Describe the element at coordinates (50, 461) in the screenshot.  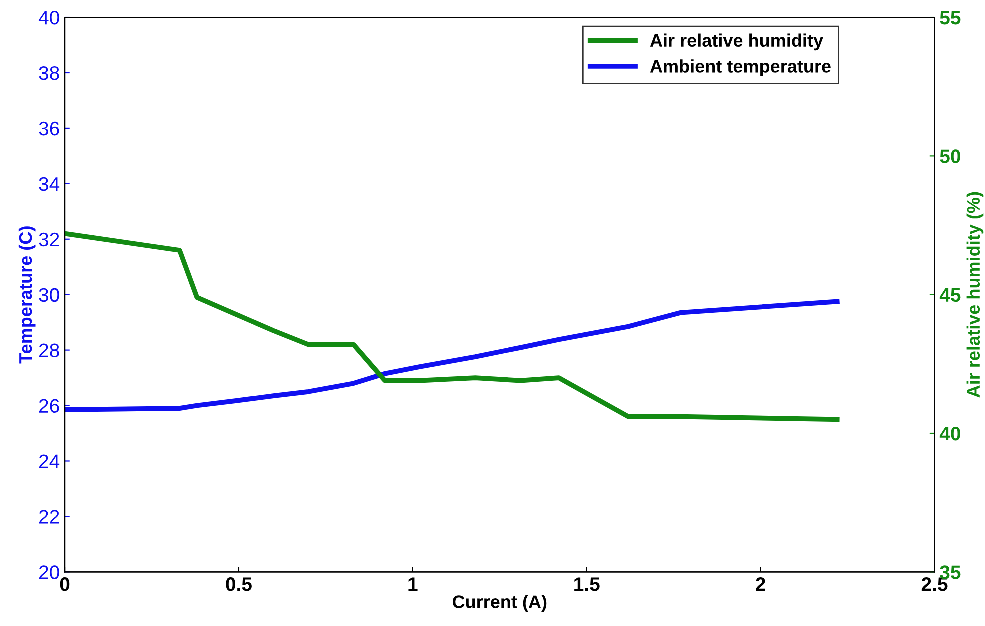
I see `y-tick-label: 24` at that location.